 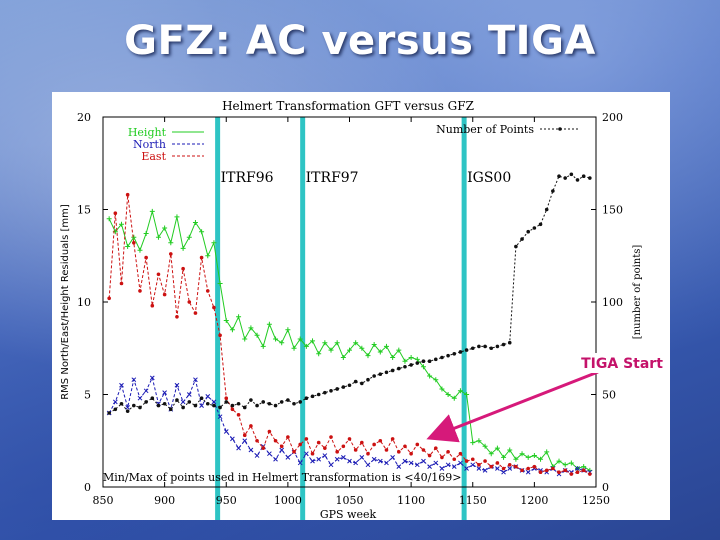 I want to click on y-tick-label: 0, so click(x=87, y=487).